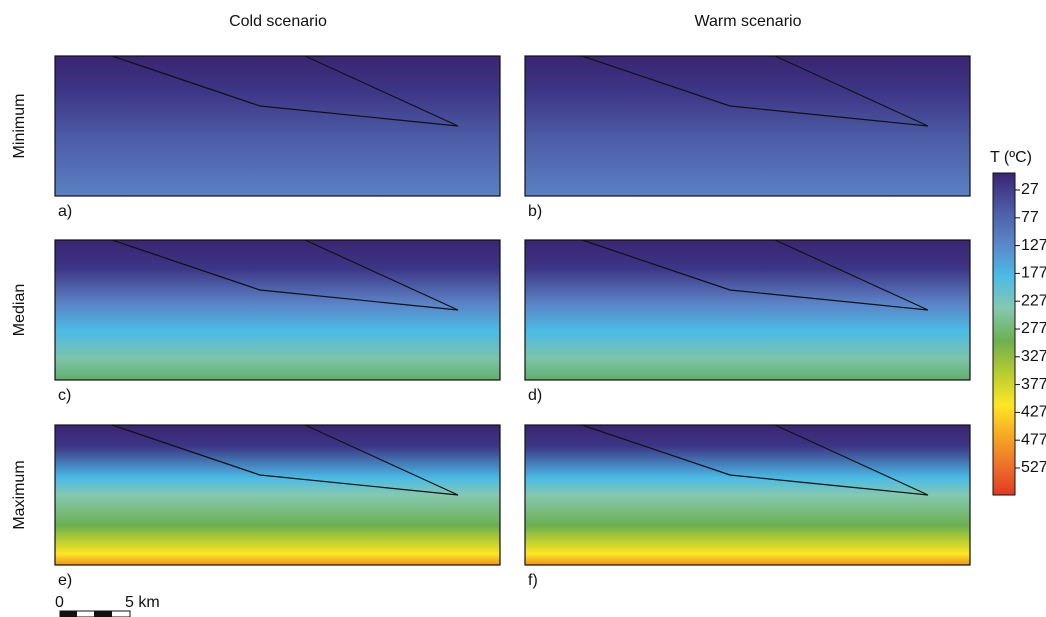 Image resolution: width=1046 pixels, height=617 pixels. Describe the element at coordinates (1033, 273) in the screenshot. I see `colorbar-tick-label: 177` at that location.